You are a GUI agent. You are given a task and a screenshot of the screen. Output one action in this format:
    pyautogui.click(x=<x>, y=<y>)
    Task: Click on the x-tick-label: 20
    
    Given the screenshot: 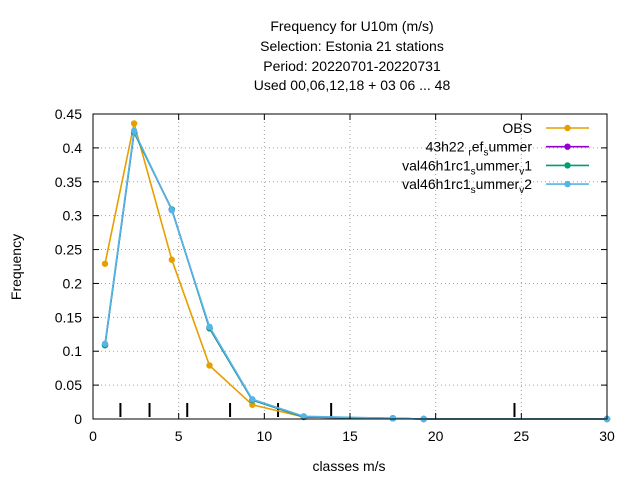 What is the action you would take?
    pyautogui.click(x=436, y=436)
    